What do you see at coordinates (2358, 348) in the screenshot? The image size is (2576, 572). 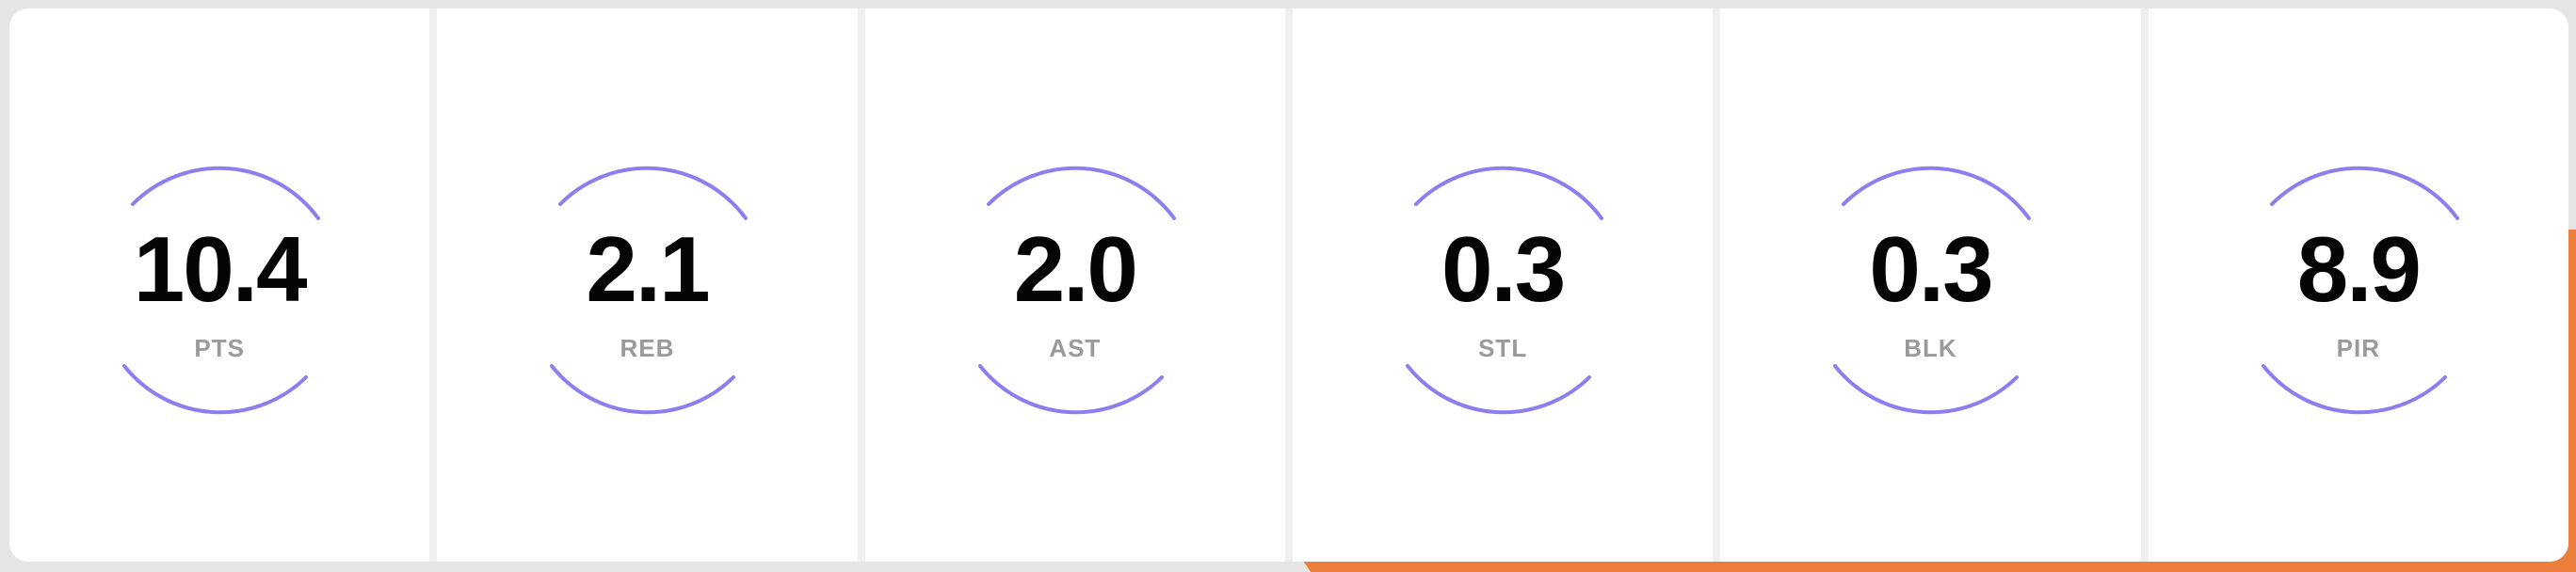 I see `stat-label: PIR` at bounding box center [2358, 348].